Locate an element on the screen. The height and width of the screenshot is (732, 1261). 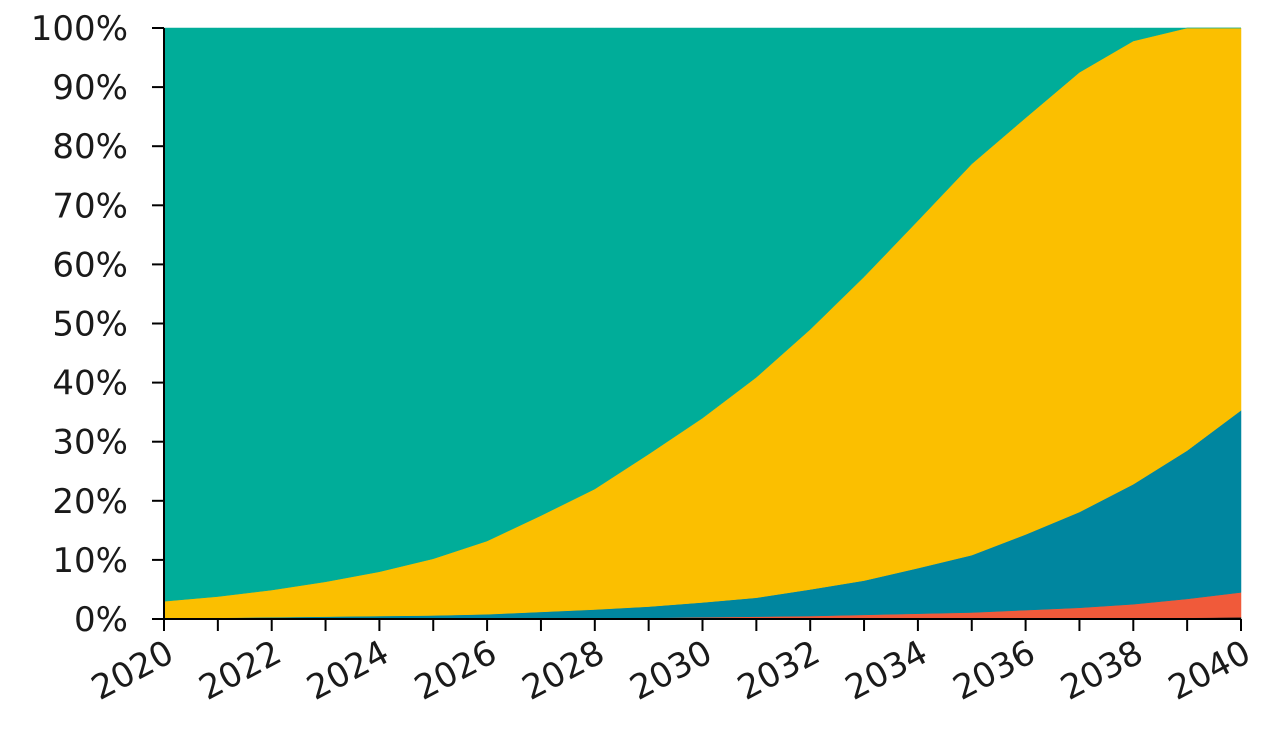
y-tick-label: 40% is located at coordinates (90, 384).